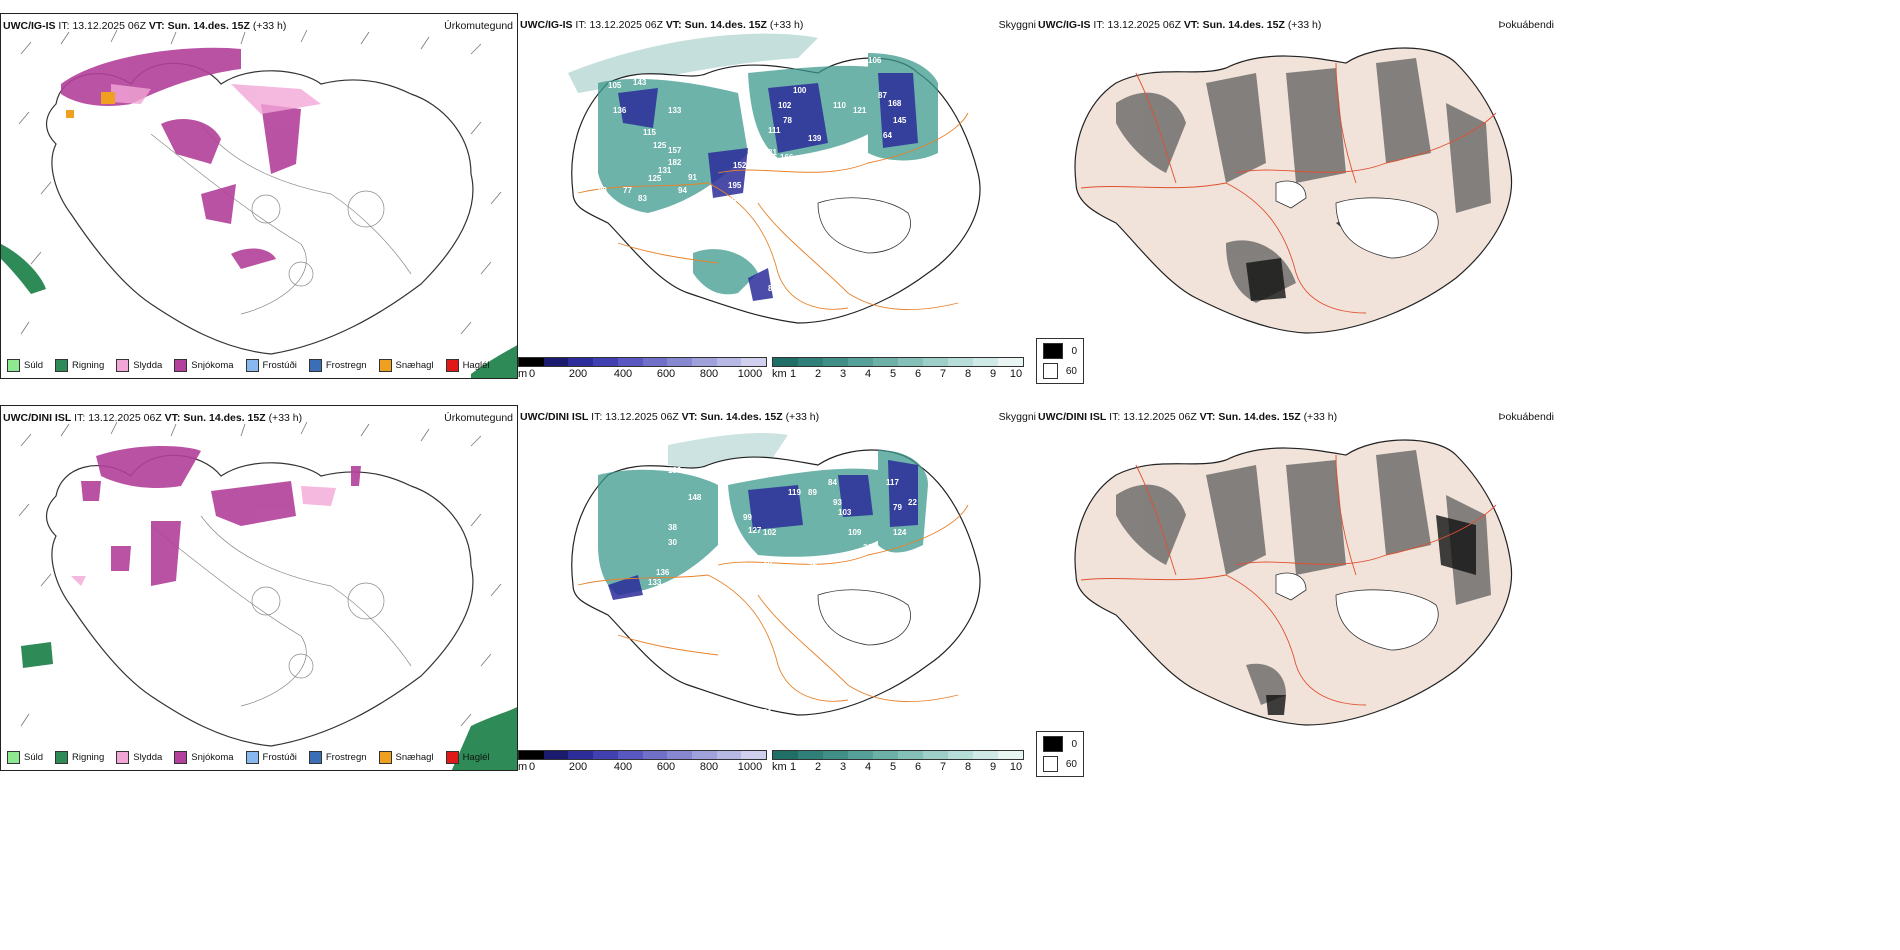 The height and width of the screenshot is (950, 1900). What do you see at coordinates (675, 162) in the screenshot?
I see `ceiling-value-label: 182` at bounding box center [675, 162].